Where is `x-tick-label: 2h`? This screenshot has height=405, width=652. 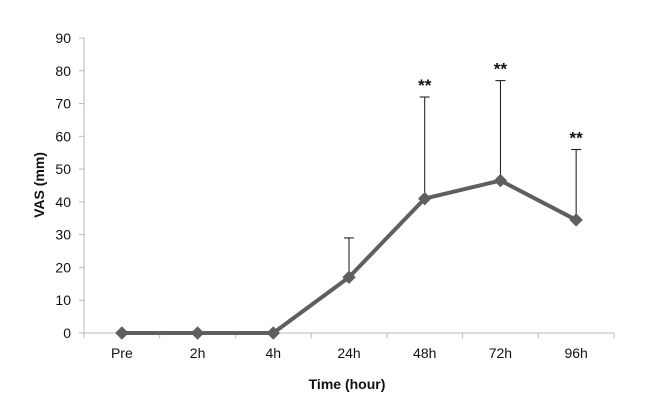
x-tick-label: 2h is located at coordinates (198, 353).